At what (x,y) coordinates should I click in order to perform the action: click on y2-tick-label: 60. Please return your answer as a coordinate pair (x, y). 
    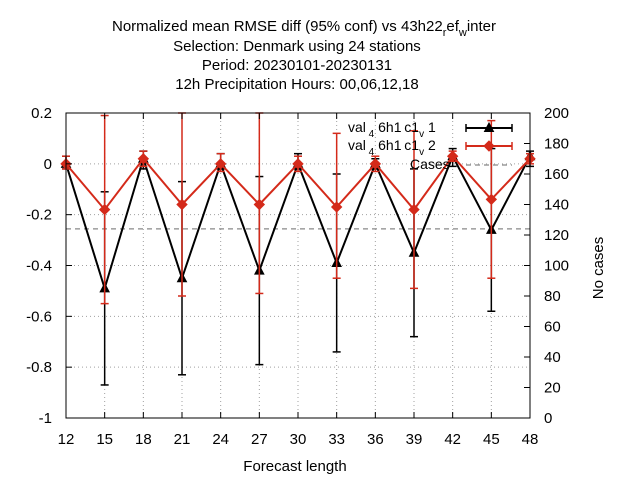
    Looking at the image, I should click on (552, 327).